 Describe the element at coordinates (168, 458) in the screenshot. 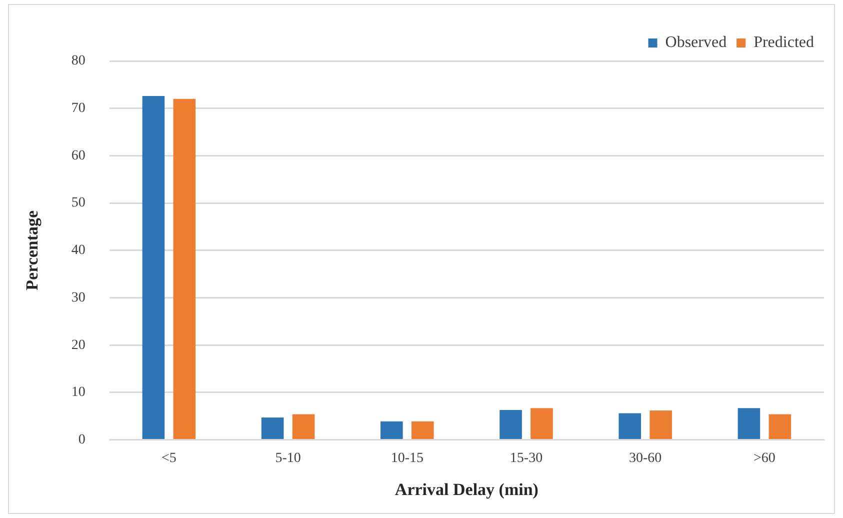

I see `x-tick-label: <5` at that location.